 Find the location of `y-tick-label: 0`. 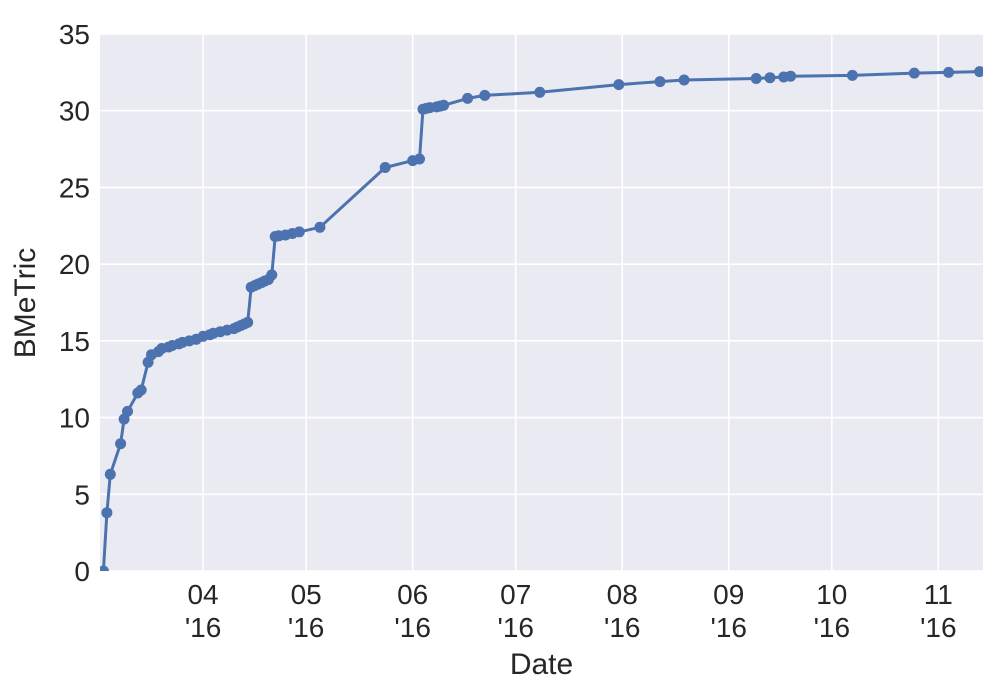

y-tick-label: 0 is located at coordinates (82, 571).